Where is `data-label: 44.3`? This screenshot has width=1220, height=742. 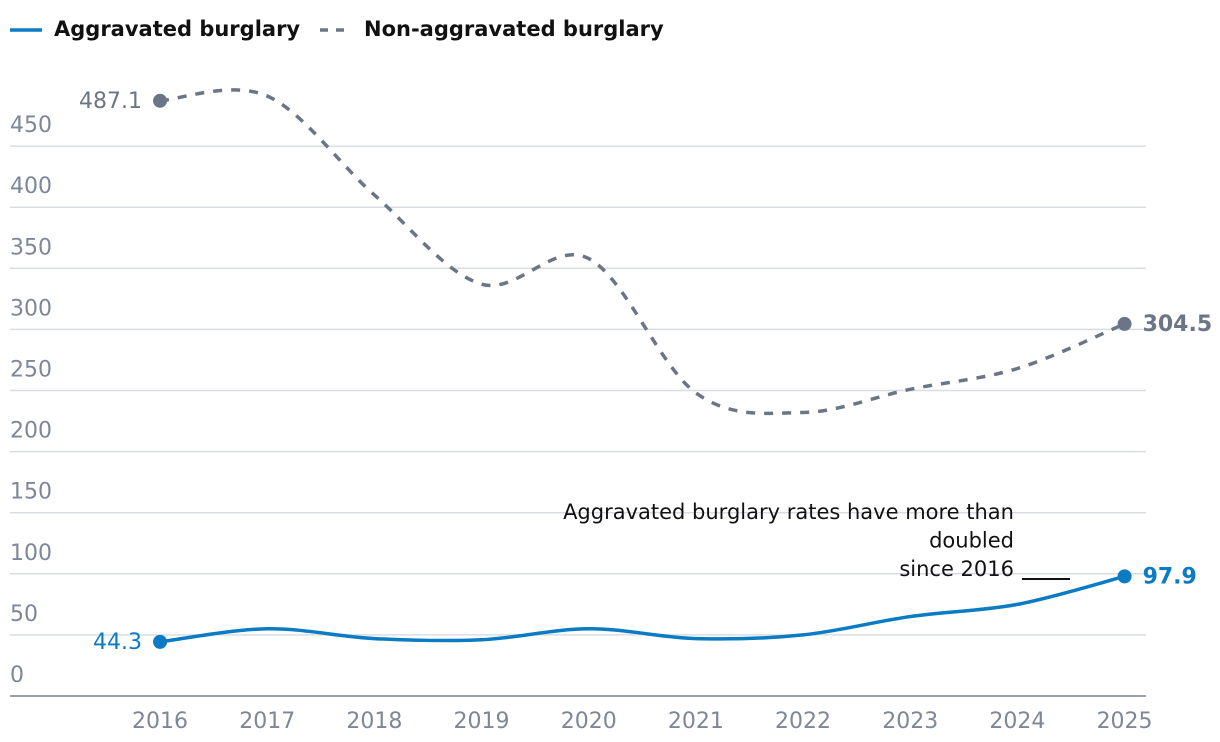
data-label: 44.3 is located at coordinates (117, 642).